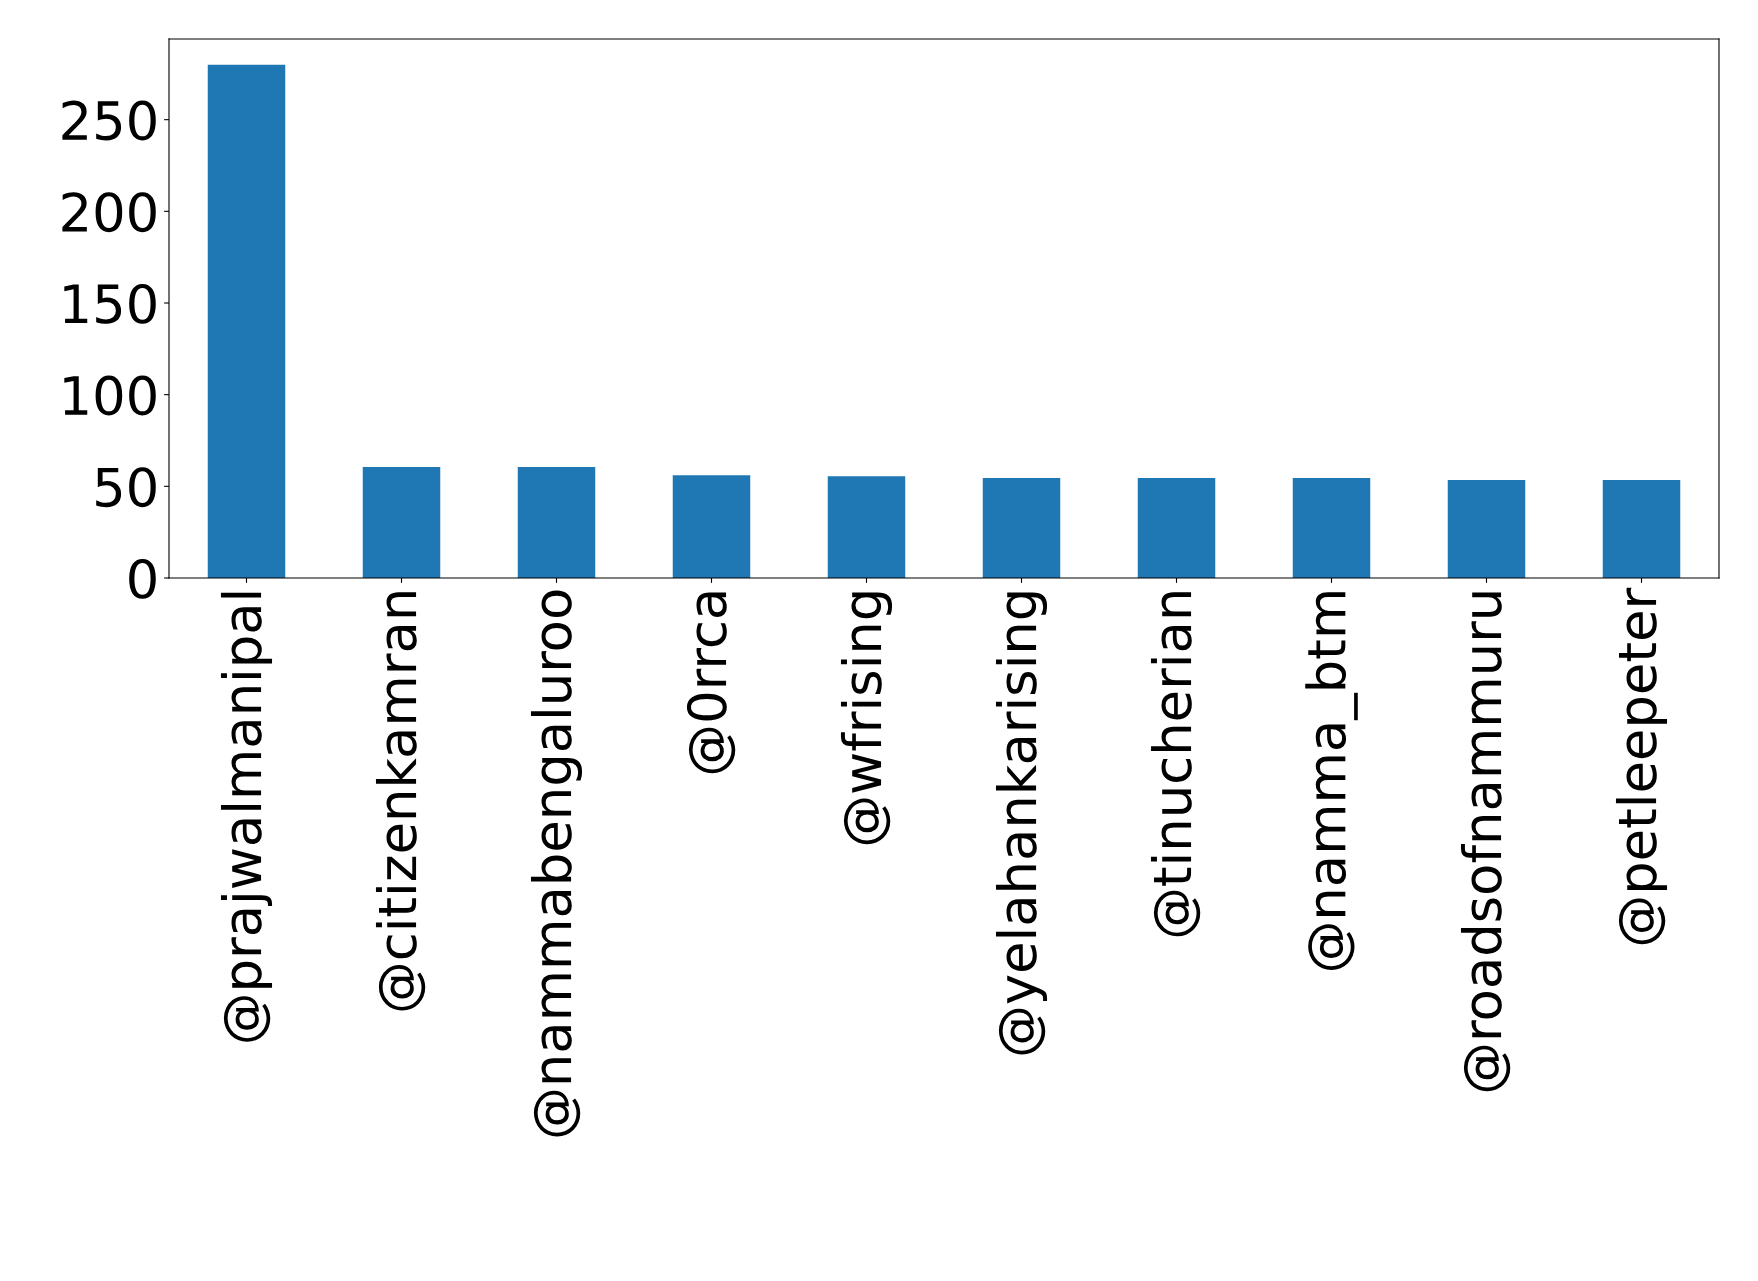 This screenshot has width=1758, height=1281. I want to click on x-tick-label: @nammabengaluroo, so click(556, 863).